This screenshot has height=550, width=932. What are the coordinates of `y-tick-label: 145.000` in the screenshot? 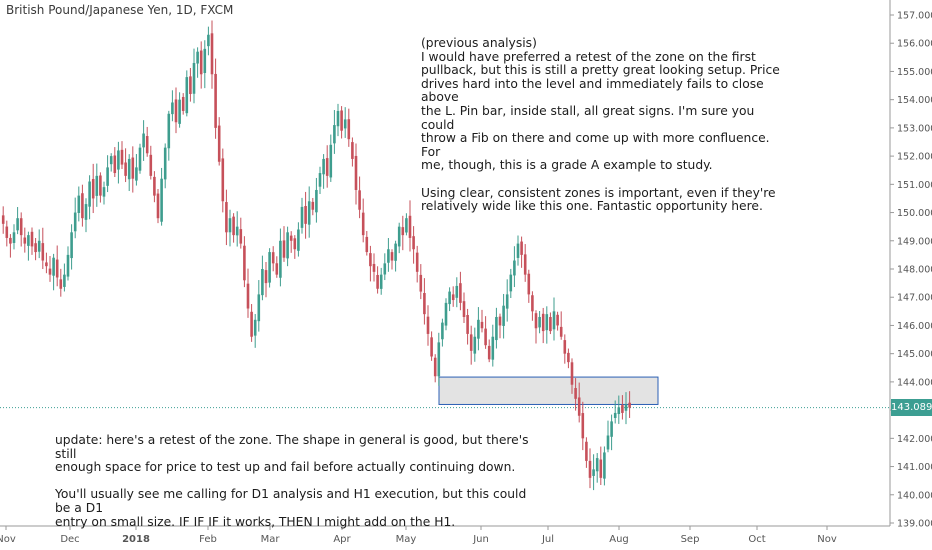 It's located at (914, 354).